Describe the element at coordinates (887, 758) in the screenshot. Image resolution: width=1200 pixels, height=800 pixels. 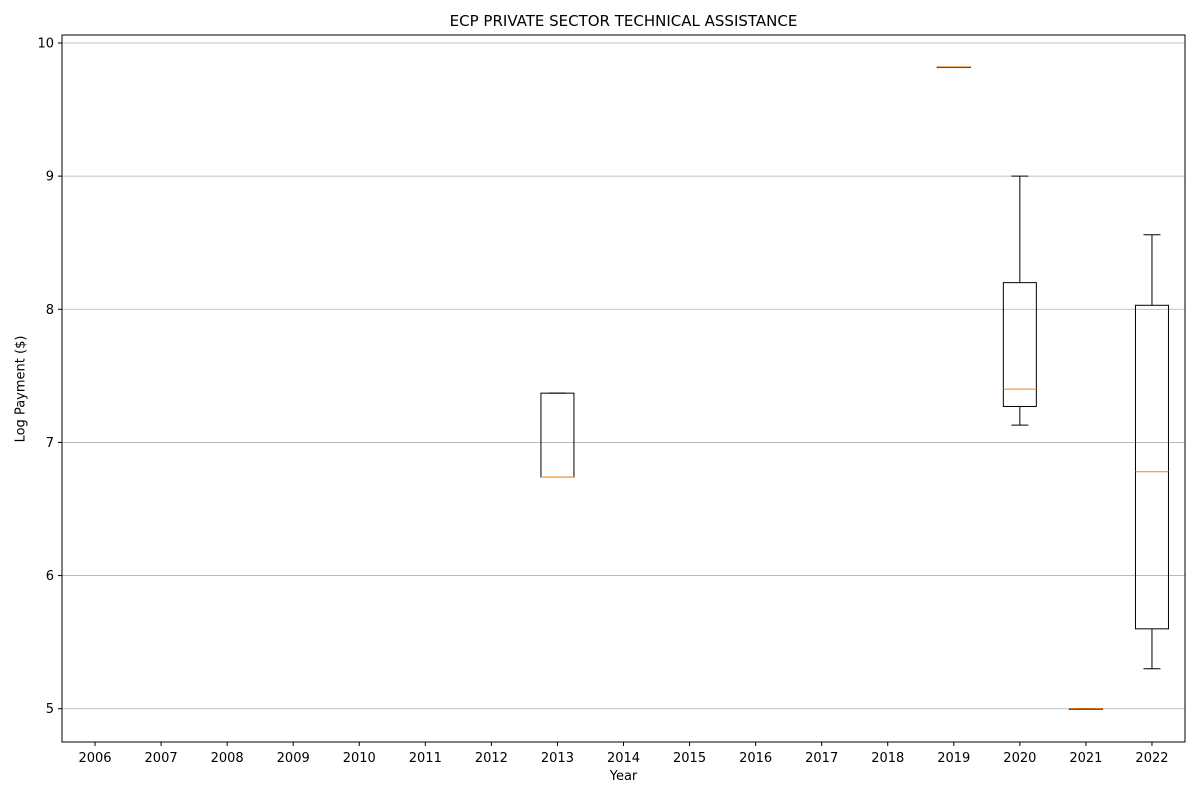
I see `x-tick-label: 2018` at that location.